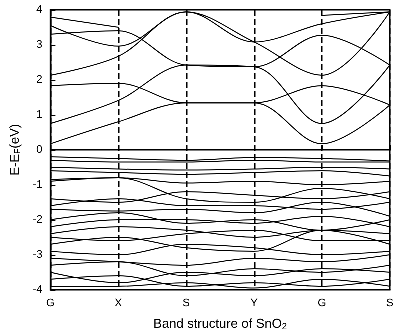 The height and width of the screenshot is (336, 400). What do you see at coordinates (254, 304) in the screenshot?
I see `x-tick-label: Y` at bounding box center [254, 304].